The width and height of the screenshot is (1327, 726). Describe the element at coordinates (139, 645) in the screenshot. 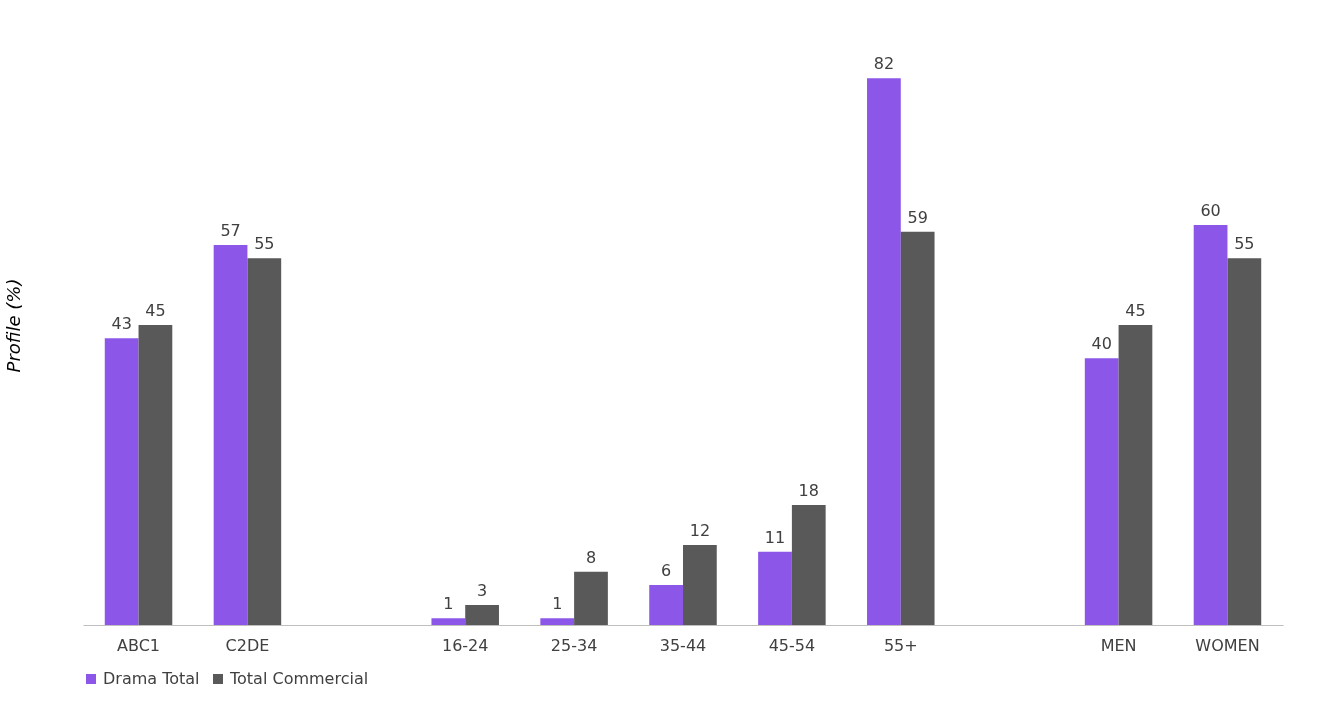

I see `x-tick-label: ABC1` at that location.